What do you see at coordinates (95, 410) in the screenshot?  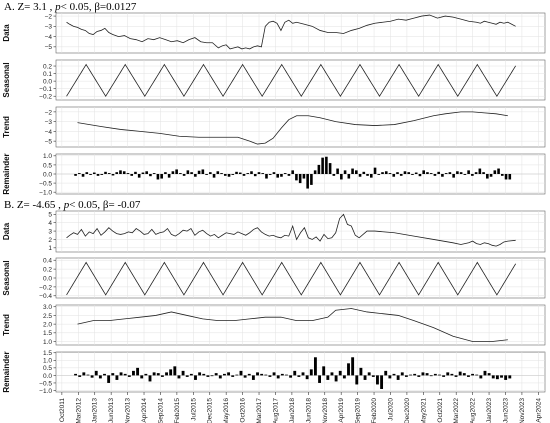 I see `x-tick-label: Jan2013` at bounding box center [95, 410].